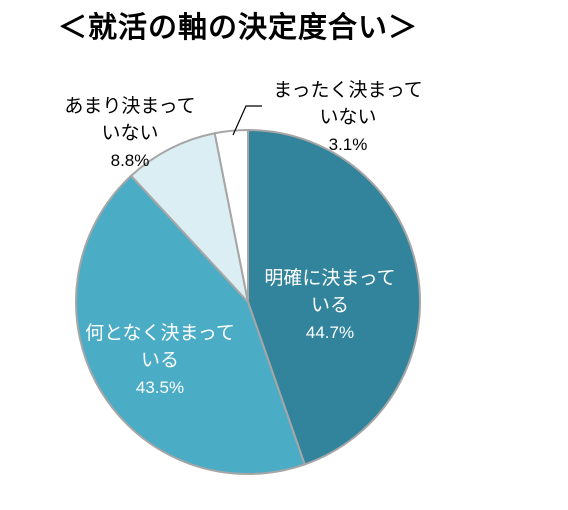  Describe the element at coordinates (329, 278) in the screenshot. I see `label-clearly-decided-line-1: 明確に決まって` at that location.